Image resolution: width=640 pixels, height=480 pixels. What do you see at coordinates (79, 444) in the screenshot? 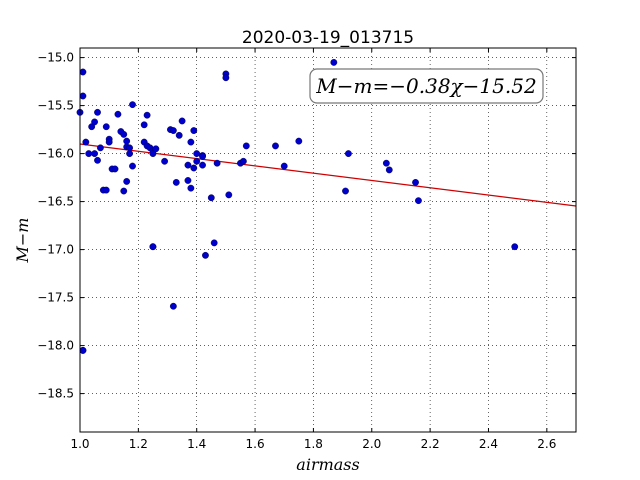
I see `x-tick-label: 1.0` at bounding box center [79, 444].